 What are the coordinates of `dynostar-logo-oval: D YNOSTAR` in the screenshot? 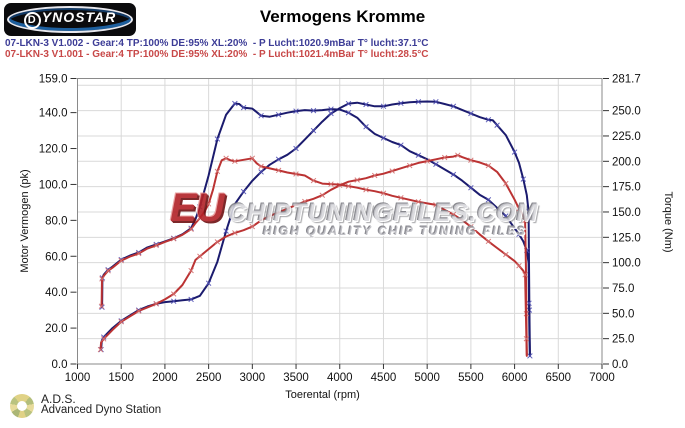 It's located at (70, 19).